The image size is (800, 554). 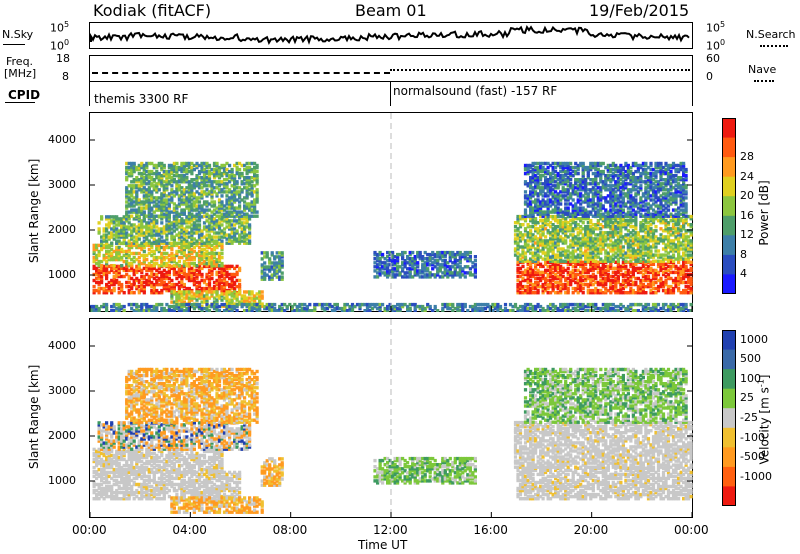 What do you see at coordinates (747, 397) in the screenshot?
I see `colorbar-tick-label: 25` at bounding box center [747, 397].